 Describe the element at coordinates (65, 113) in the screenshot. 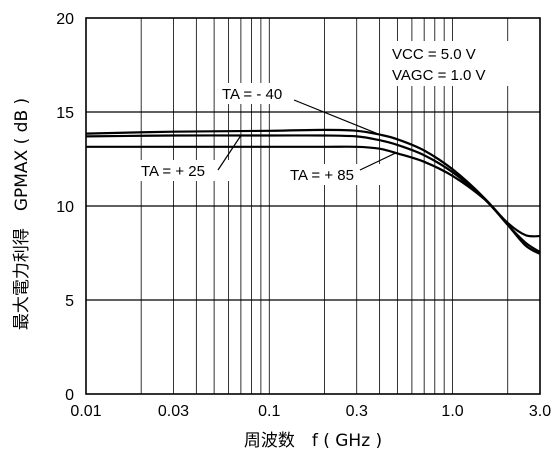

I see `y-tick-label: 15` at that location.